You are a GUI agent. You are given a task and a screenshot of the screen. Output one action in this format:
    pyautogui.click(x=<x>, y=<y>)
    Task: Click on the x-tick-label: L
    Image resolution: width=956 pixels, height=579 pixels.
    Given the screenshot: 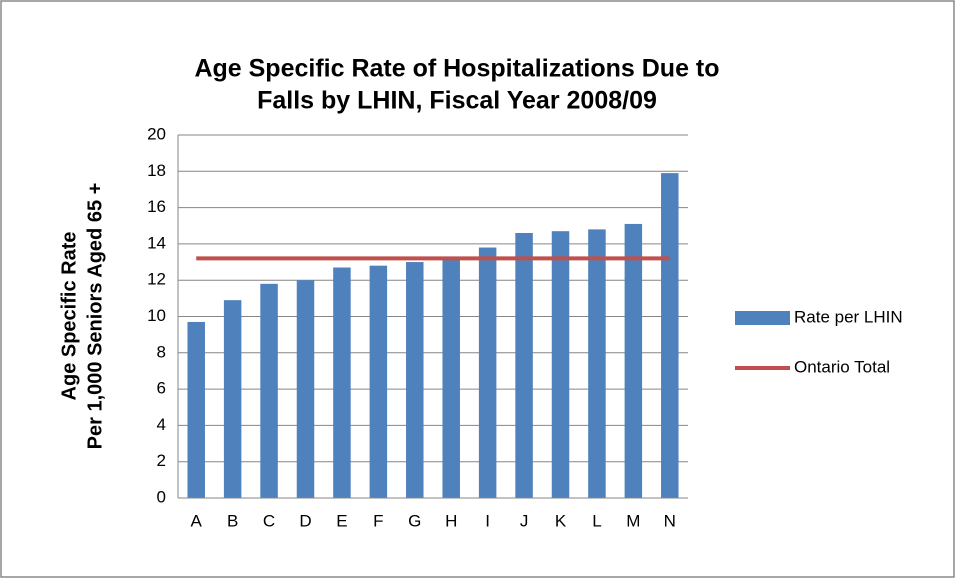 What is the action you would take?
    pyautogui.click(x=596, y=520)
    